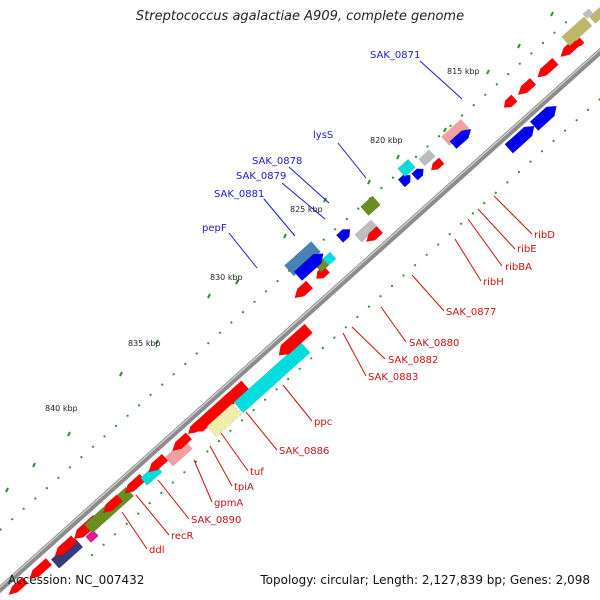 This screenshot has height=600, width=600. I want to click on scale-label-840: 840 kbp, so click(61, 408).